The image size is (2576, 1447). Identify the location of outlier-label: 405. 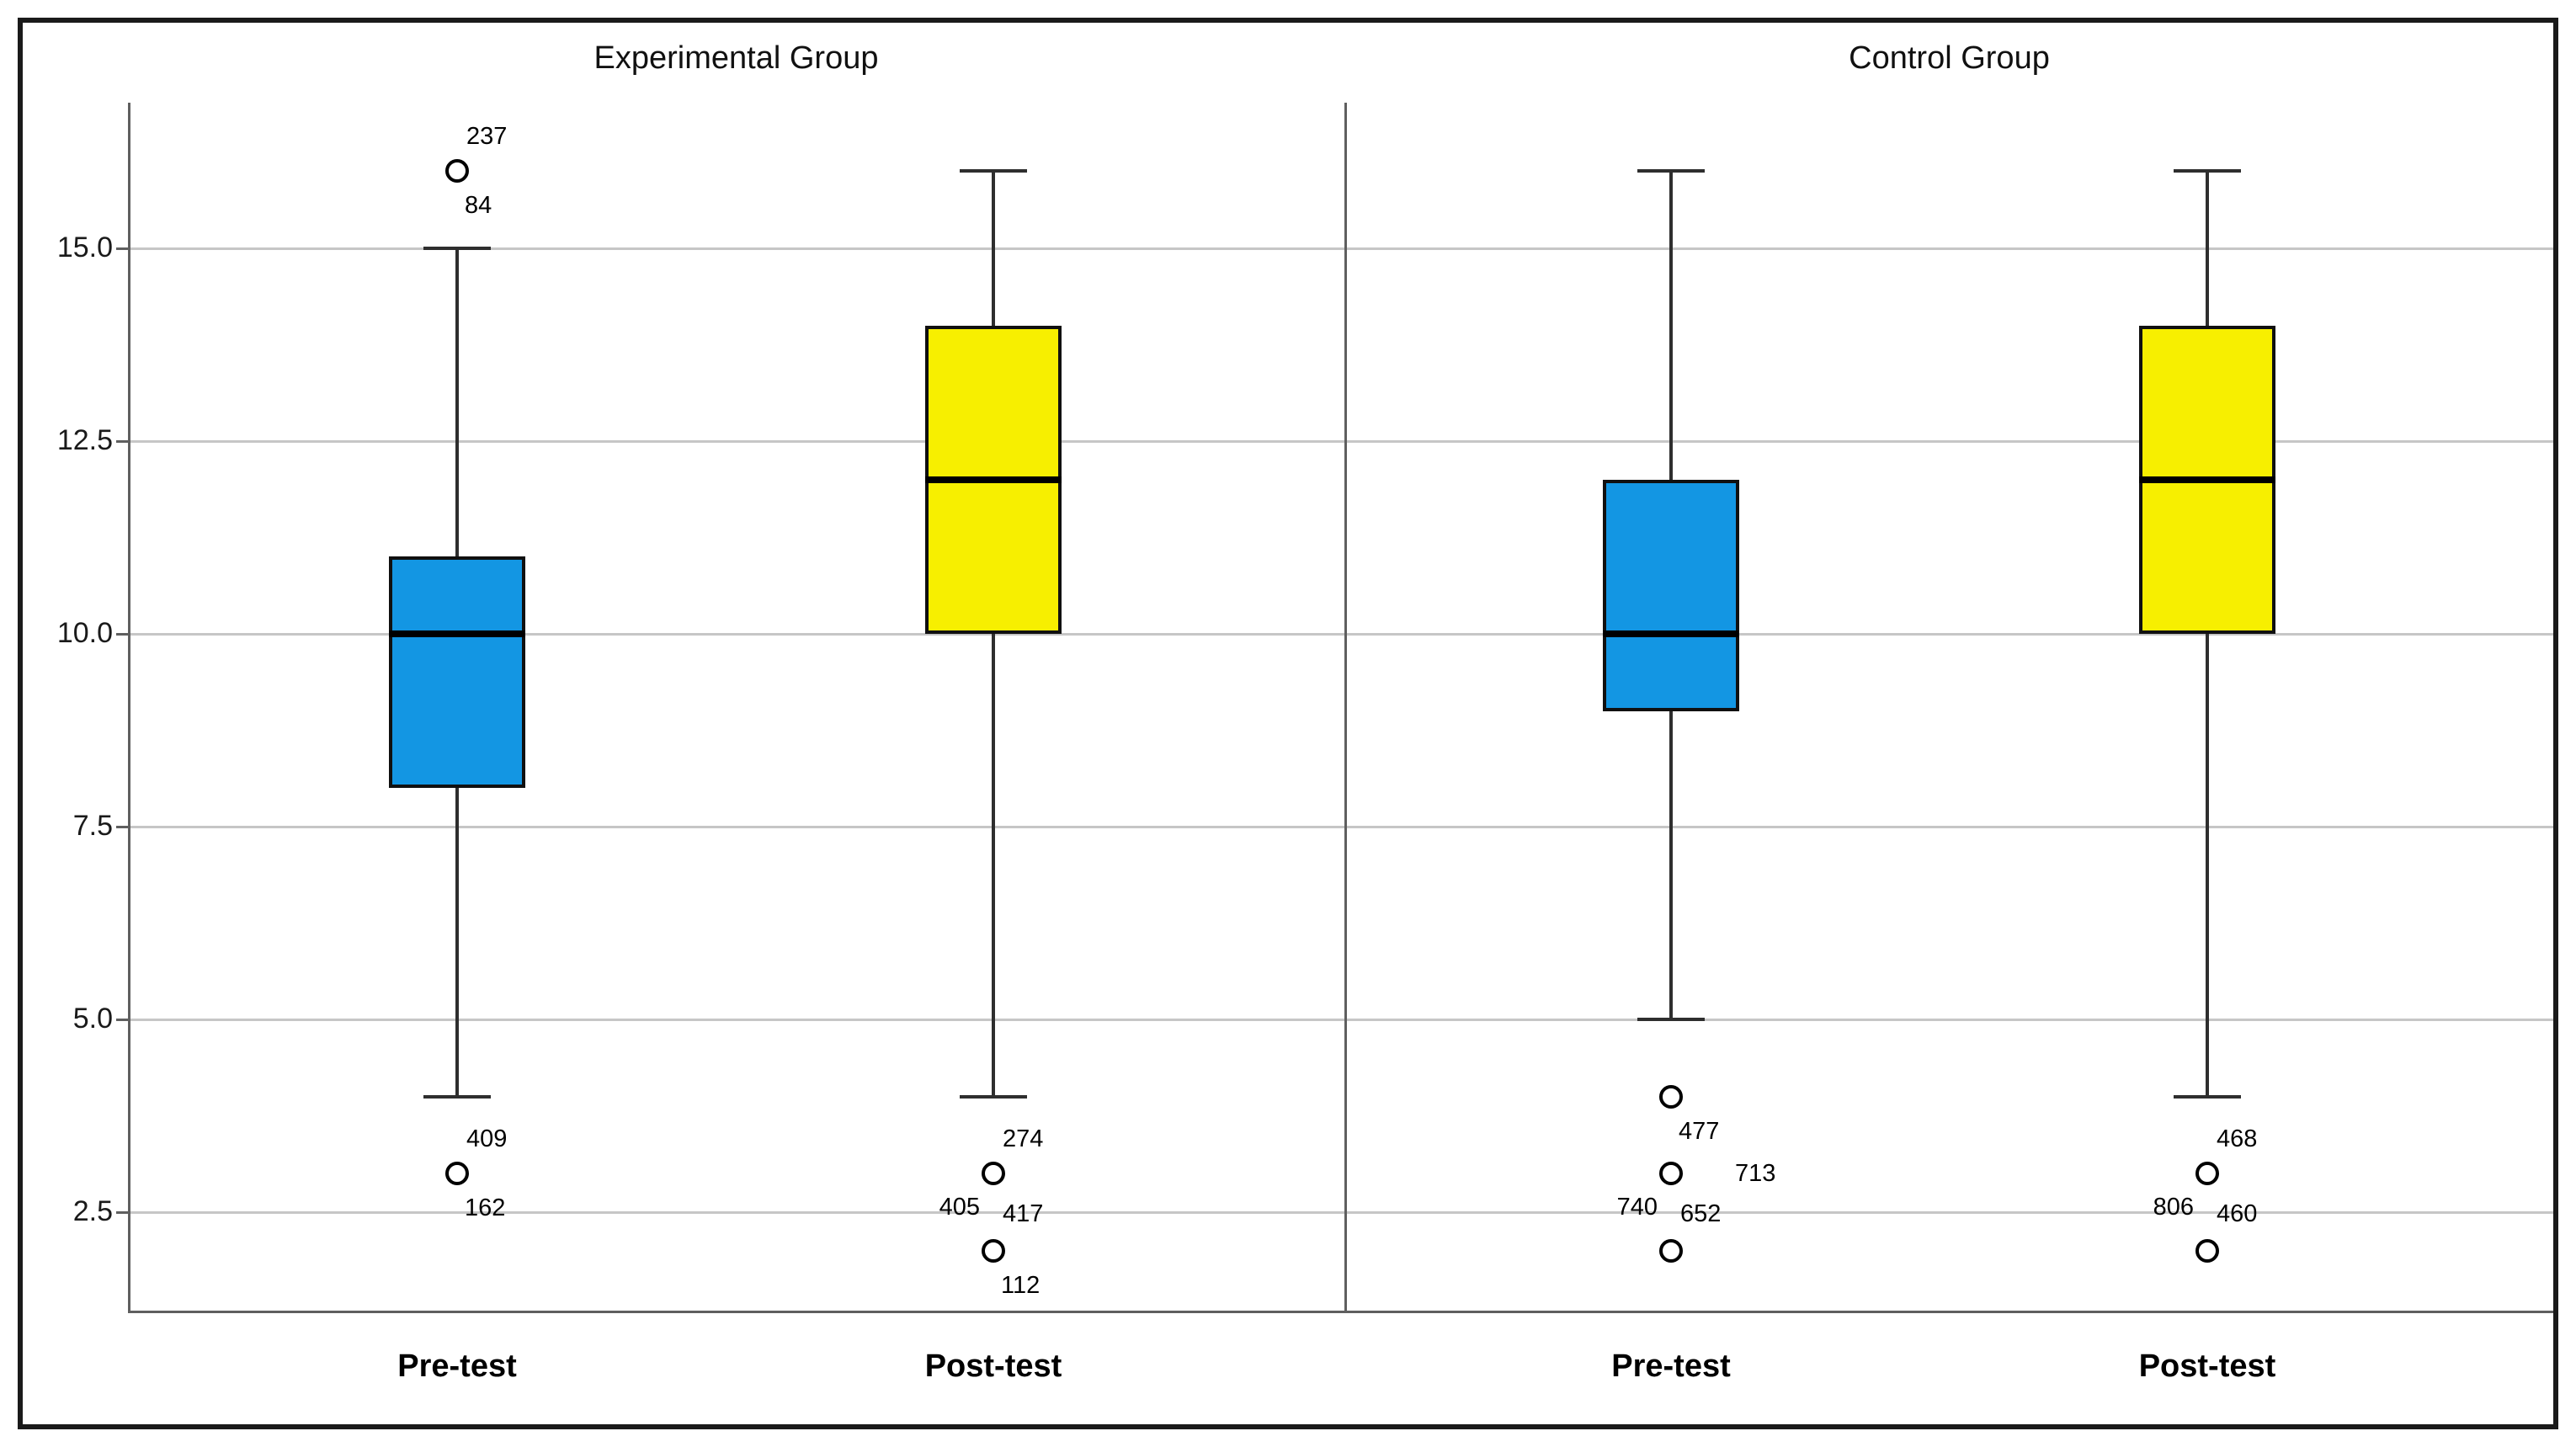
(960, 1207).